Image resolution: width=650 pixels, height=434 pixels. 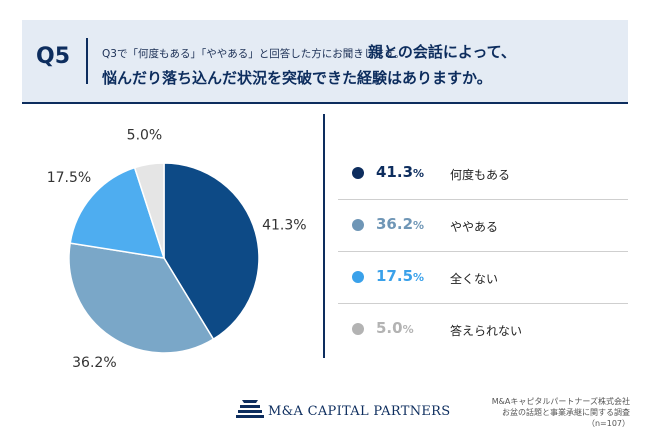 I want to click on legend-value: 36.2%, so click(x=400, y=224).